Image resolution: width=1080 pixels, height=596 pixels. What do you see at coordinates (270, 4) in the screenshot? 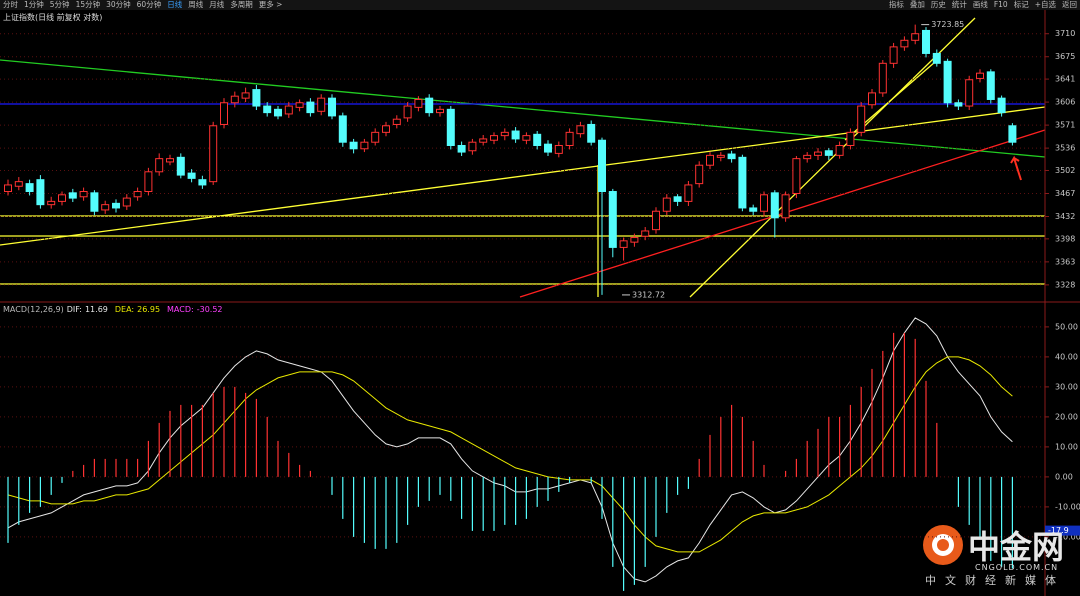
I see `period-tab: 更多 >` at bounding box center [270, 4].